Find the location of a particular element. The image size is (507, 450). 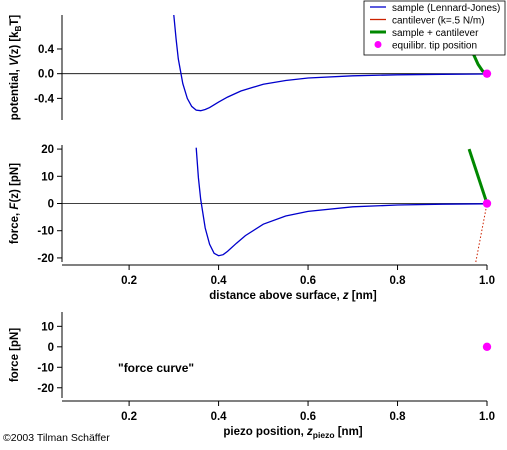

legend-label: equilibr. tip position is located at coordinates (434, 46).